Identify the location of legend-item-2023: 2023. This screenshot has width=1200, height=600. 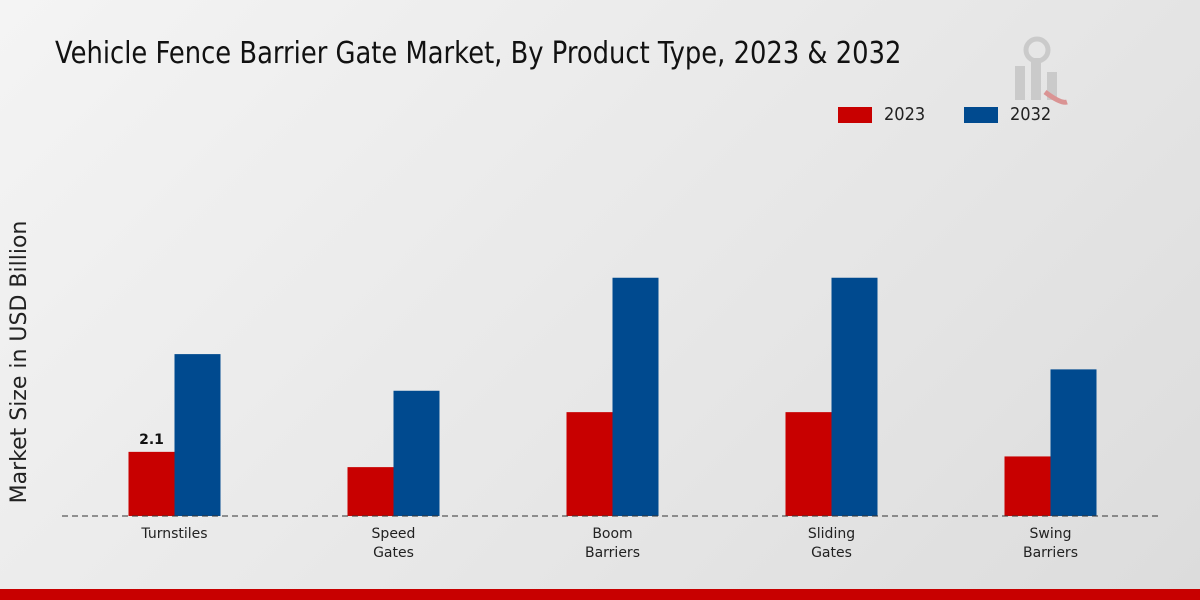
(884, 114).